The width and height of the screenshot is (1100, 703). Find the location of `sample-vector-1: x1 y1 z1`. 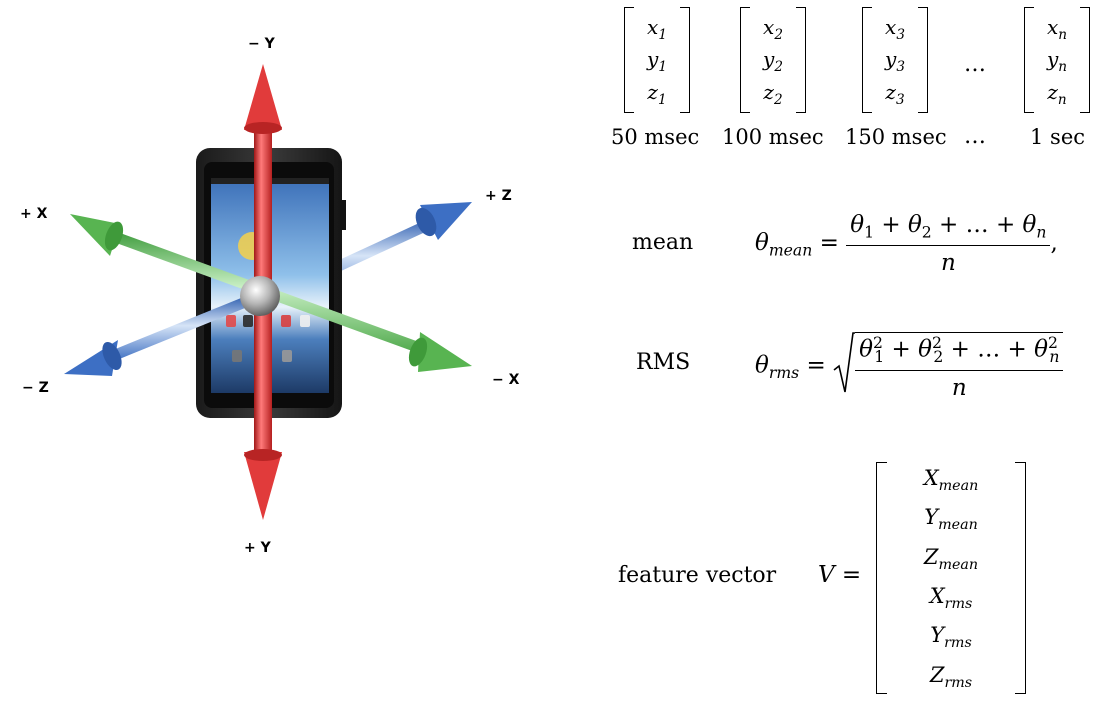

sample-vector-1: x1 y1 z1 is located at coordinates (657, 60).